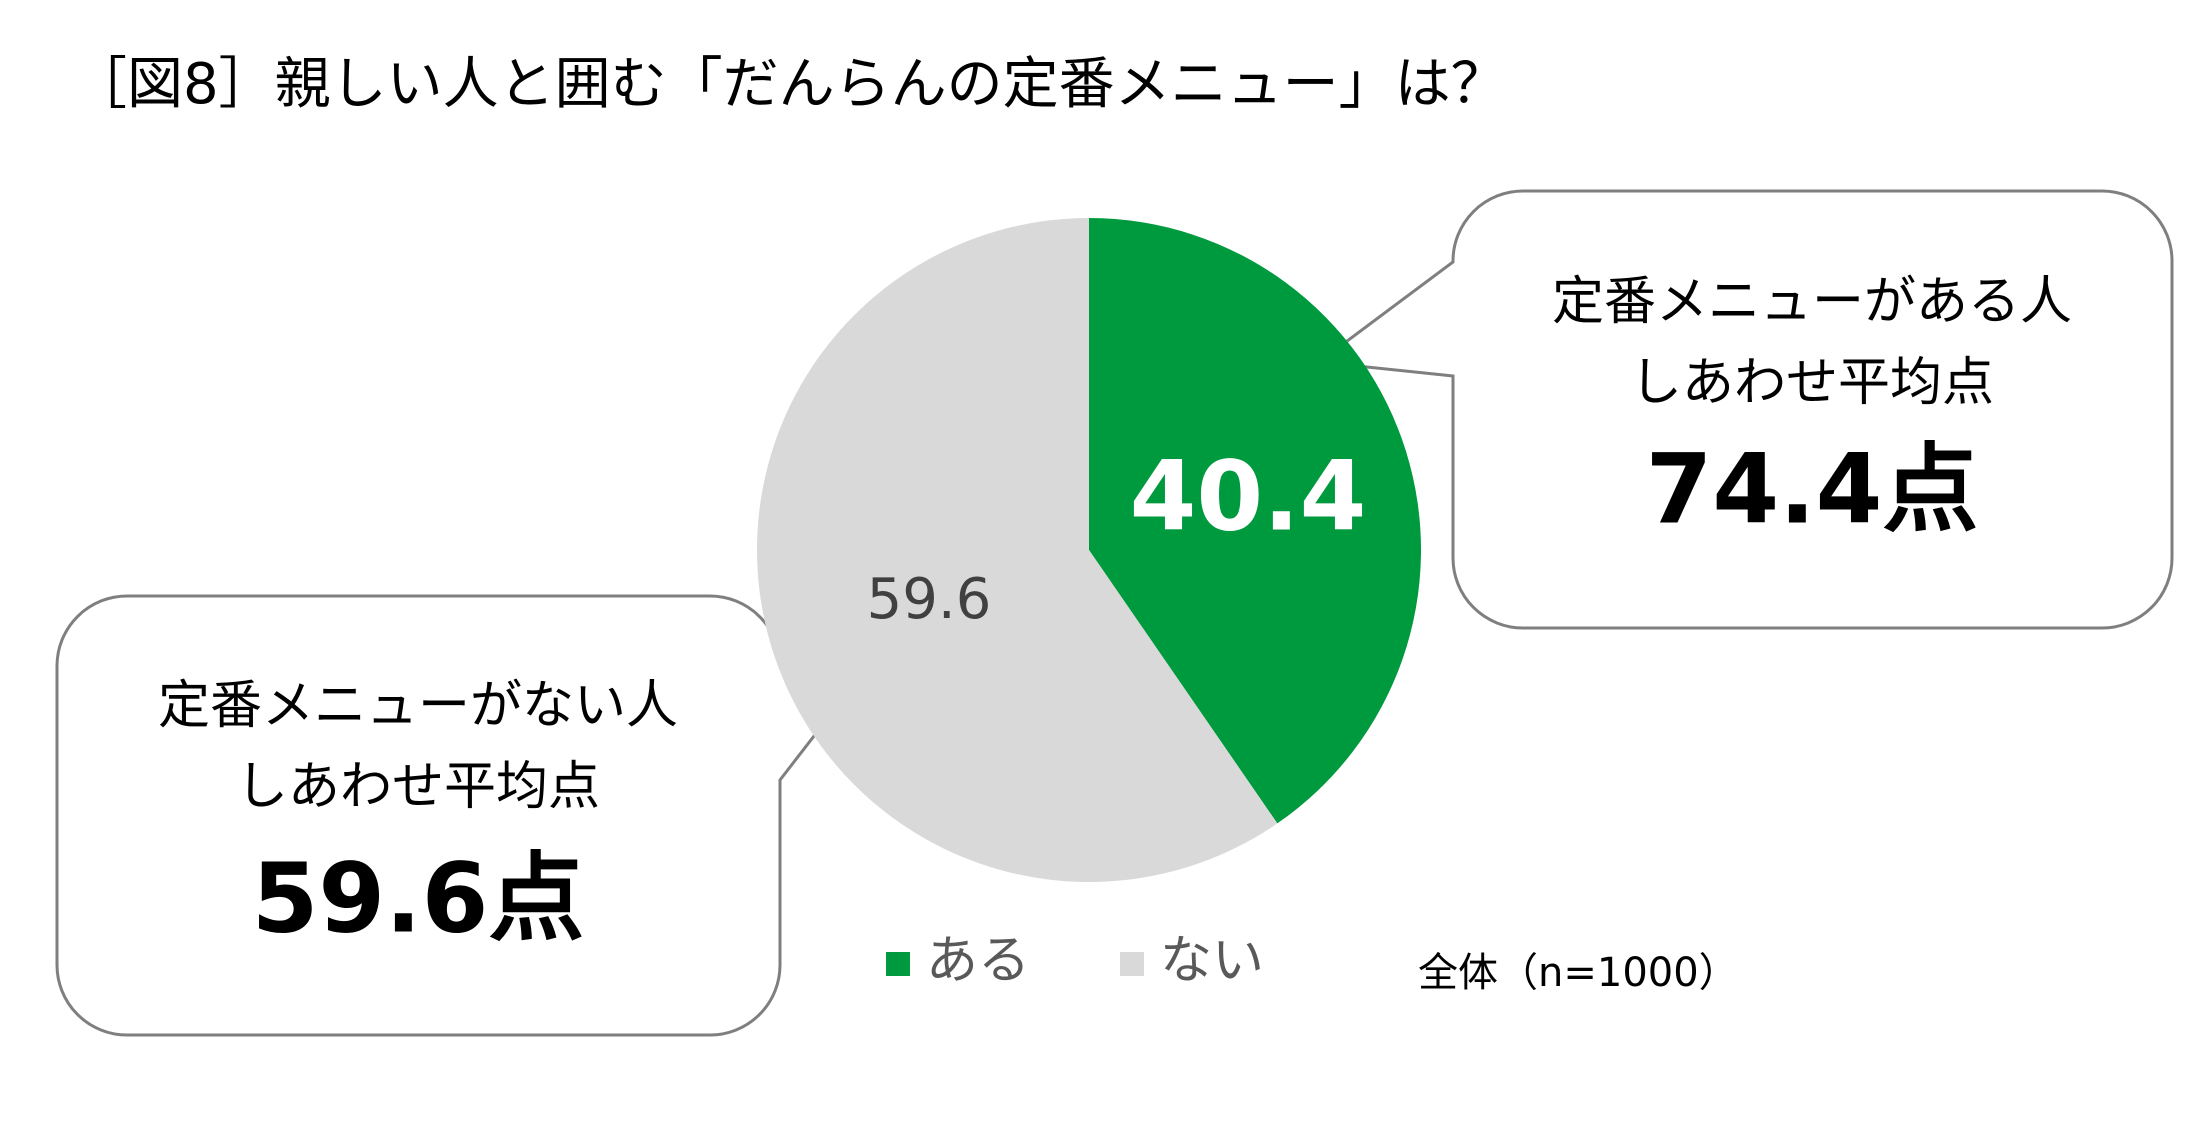 Image resolution: width=2212 pixels, height=1133 pixels. I want to click on legend-label: ある, so click(978, 961).